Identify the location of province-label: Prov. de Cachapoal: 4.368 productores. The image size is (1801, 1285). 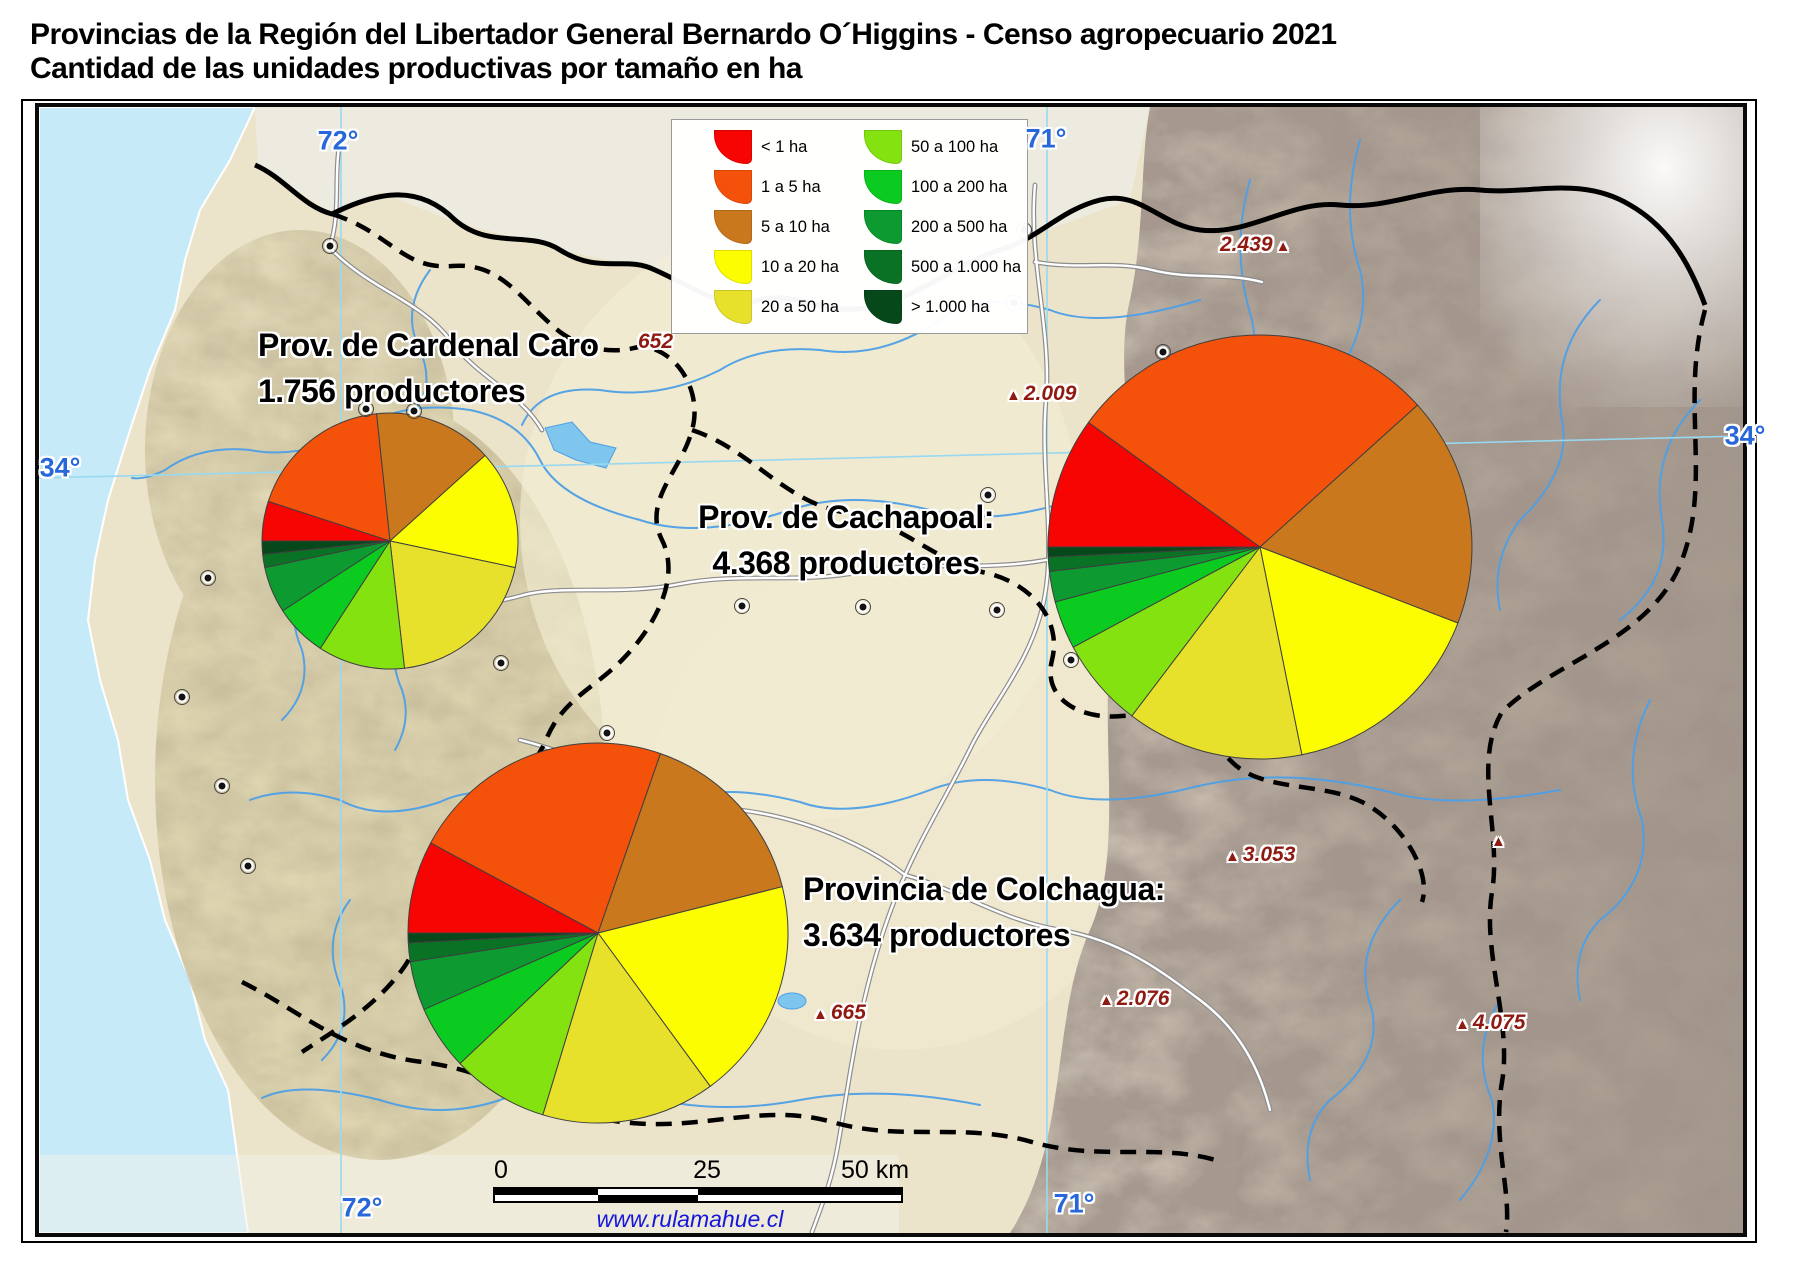
(846, 540).